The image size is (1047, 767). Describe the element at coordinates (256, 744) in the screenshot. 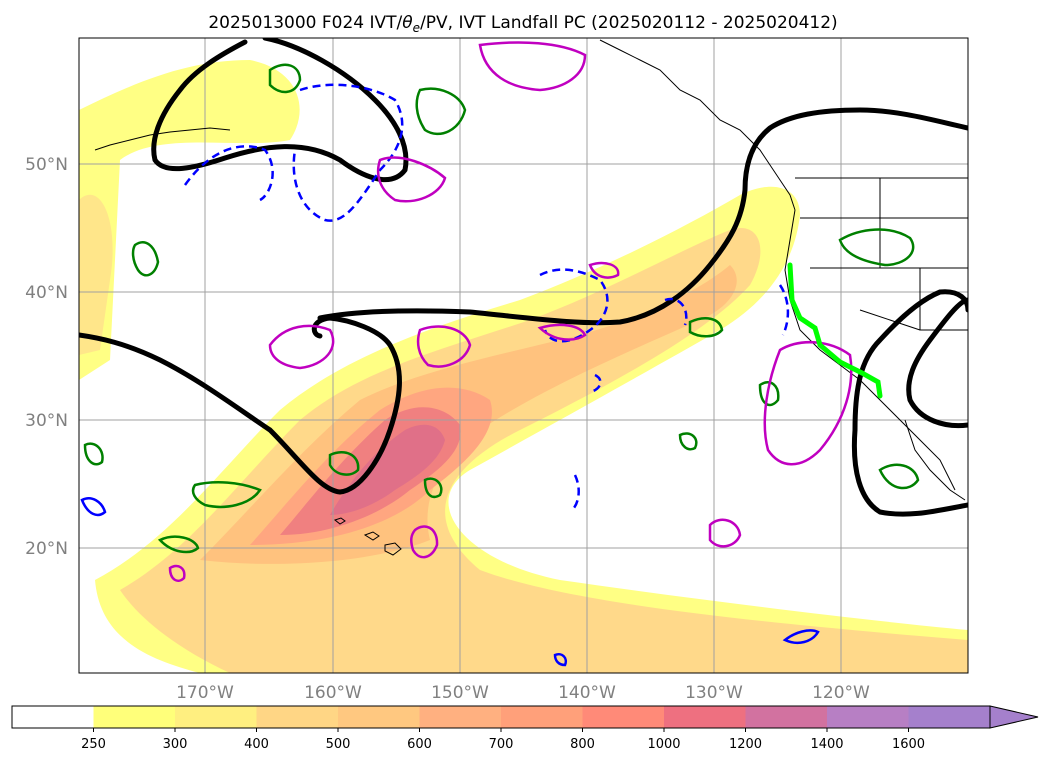

I see `colorbar-tick-label: 400` at that location.